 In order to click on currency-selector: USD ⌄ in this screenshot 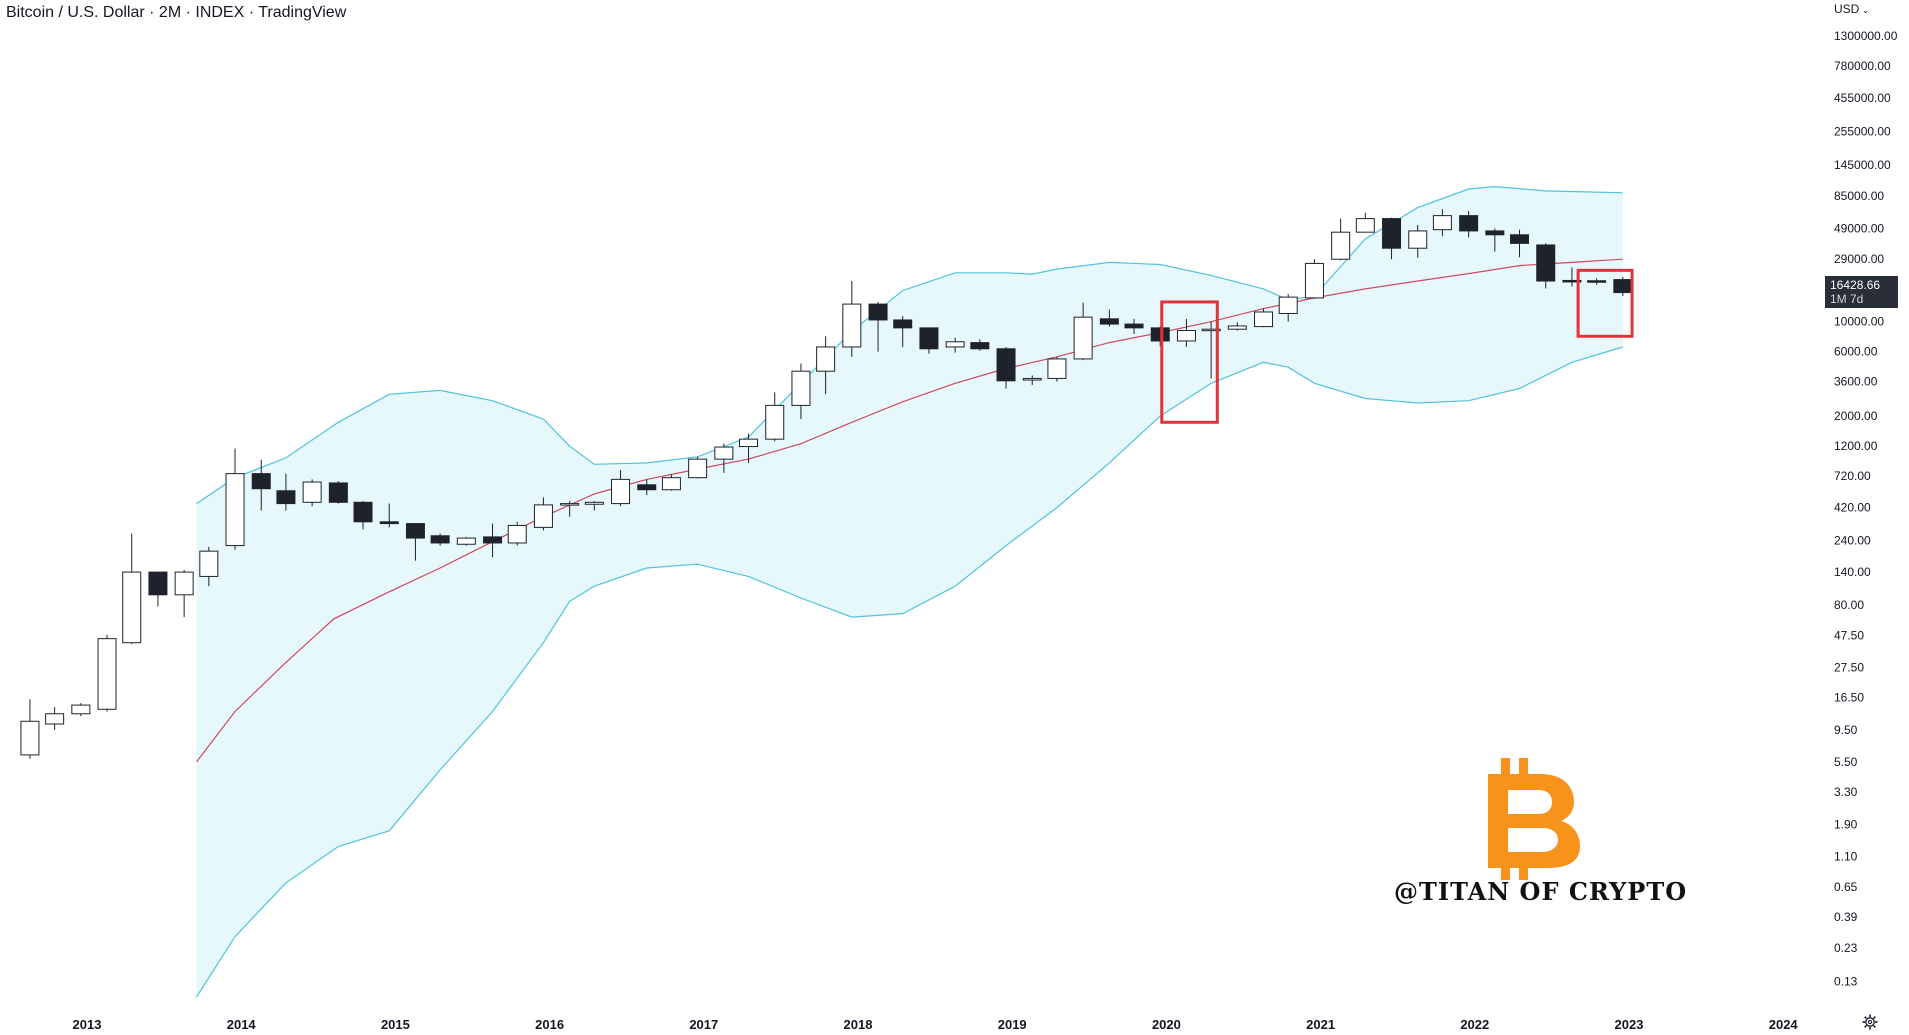, I will do `click(1851, 9)`.